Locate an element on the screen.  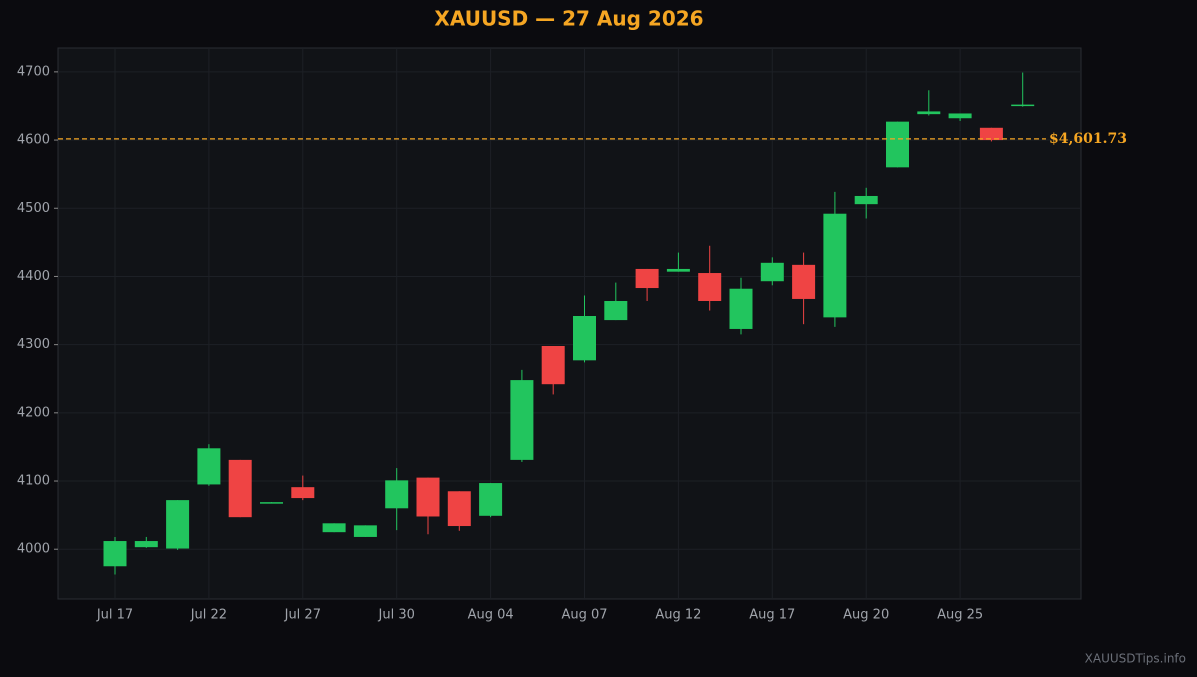
watermark: XAUUSDTips.info is located at coordinates (1135, 659).